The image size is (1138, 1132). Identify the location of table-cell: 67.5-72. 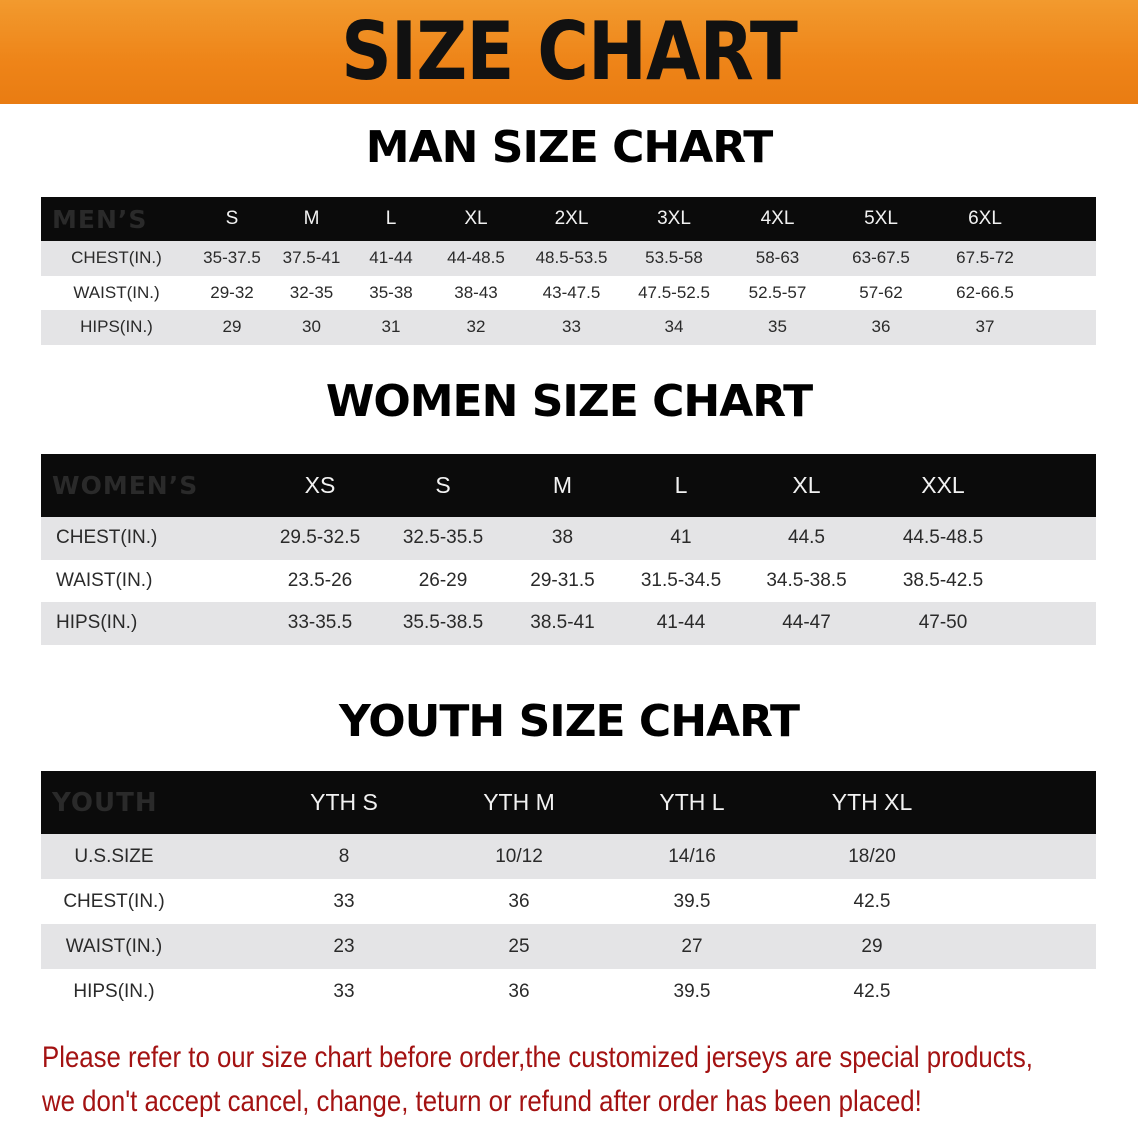
(985, 258).